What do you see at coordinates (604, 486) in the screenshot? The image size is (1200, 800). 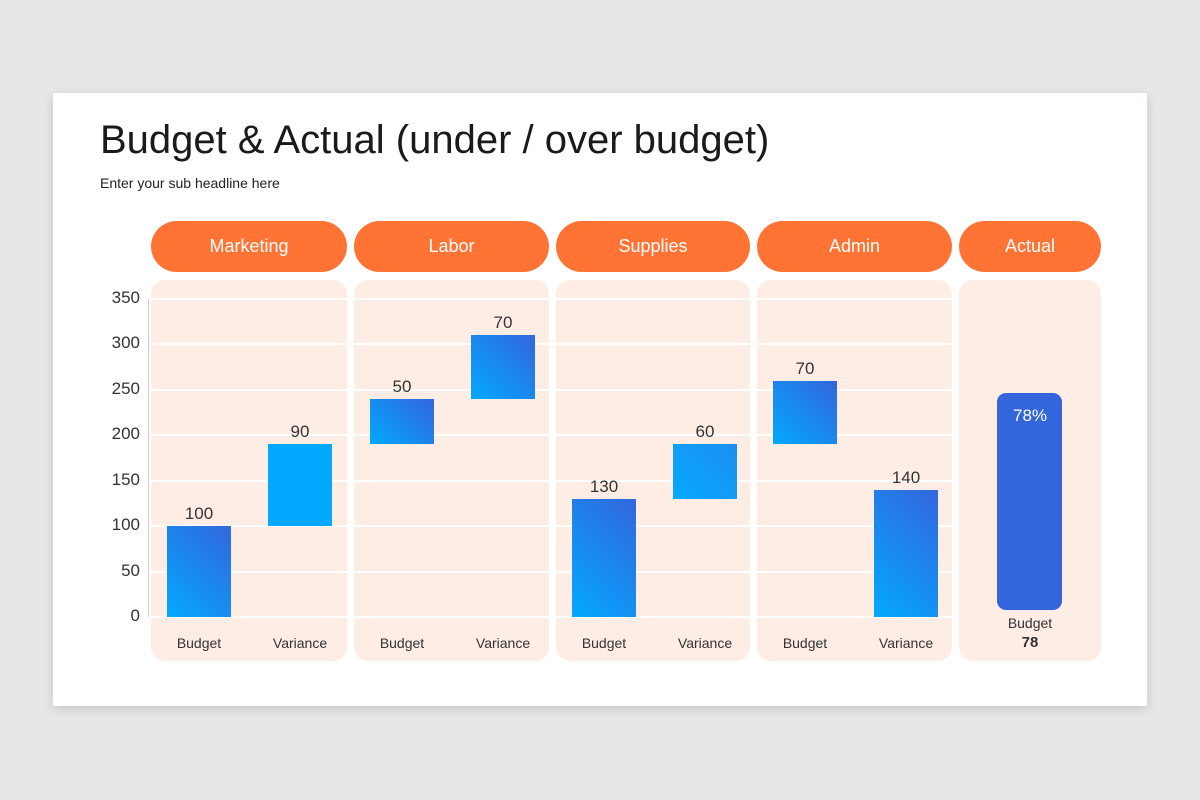 I see `bar-value-label: 130` at bounding box center [604, 486].